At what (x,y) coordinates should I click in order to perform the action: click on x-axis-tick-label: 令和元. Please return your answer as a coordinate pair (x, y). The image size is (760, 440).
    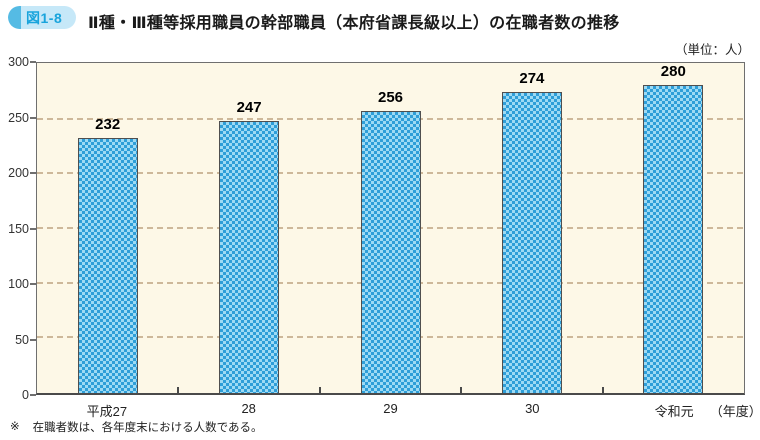
    Looking at the image, I should click on (674, 411).